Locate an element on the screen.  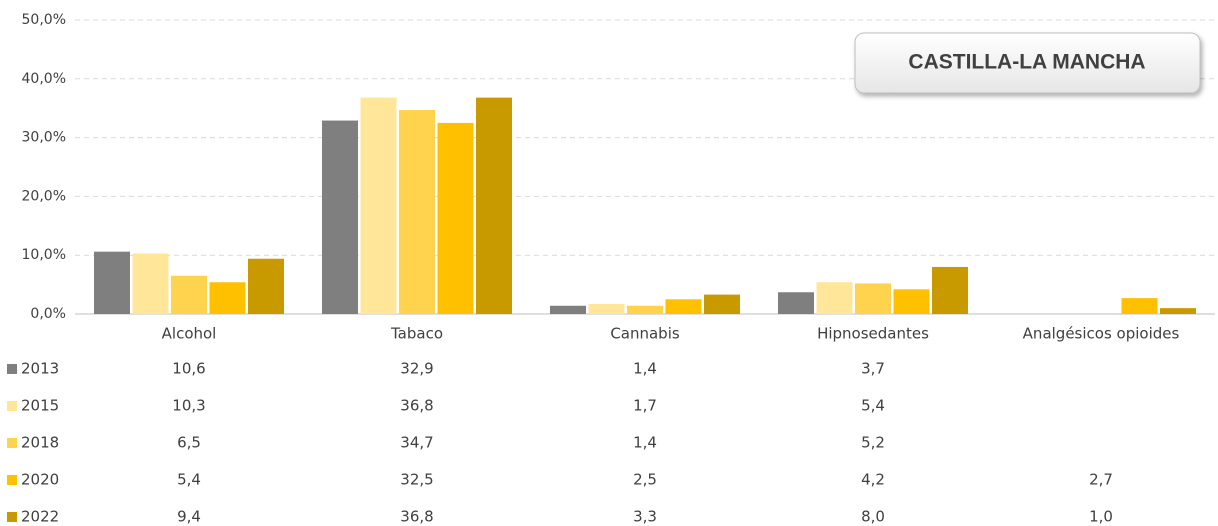
table-value: 1,7 is located at coordinates (645, 406).